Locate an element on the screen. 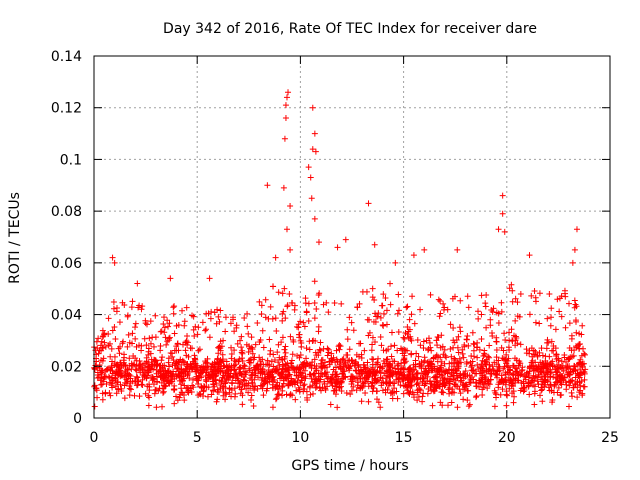  x-tick-label: 10 is located at coordinates (300, 438).